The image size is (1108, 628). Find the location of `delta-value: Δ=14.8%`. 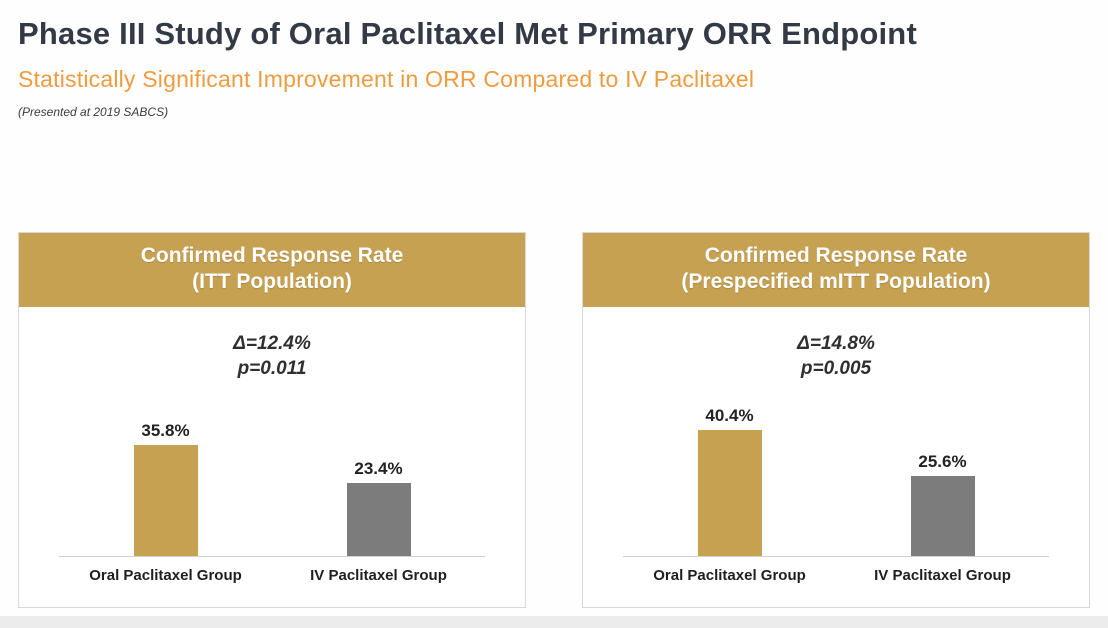

delta-value: Δ=14.8% is located at coordinates (836, 343).